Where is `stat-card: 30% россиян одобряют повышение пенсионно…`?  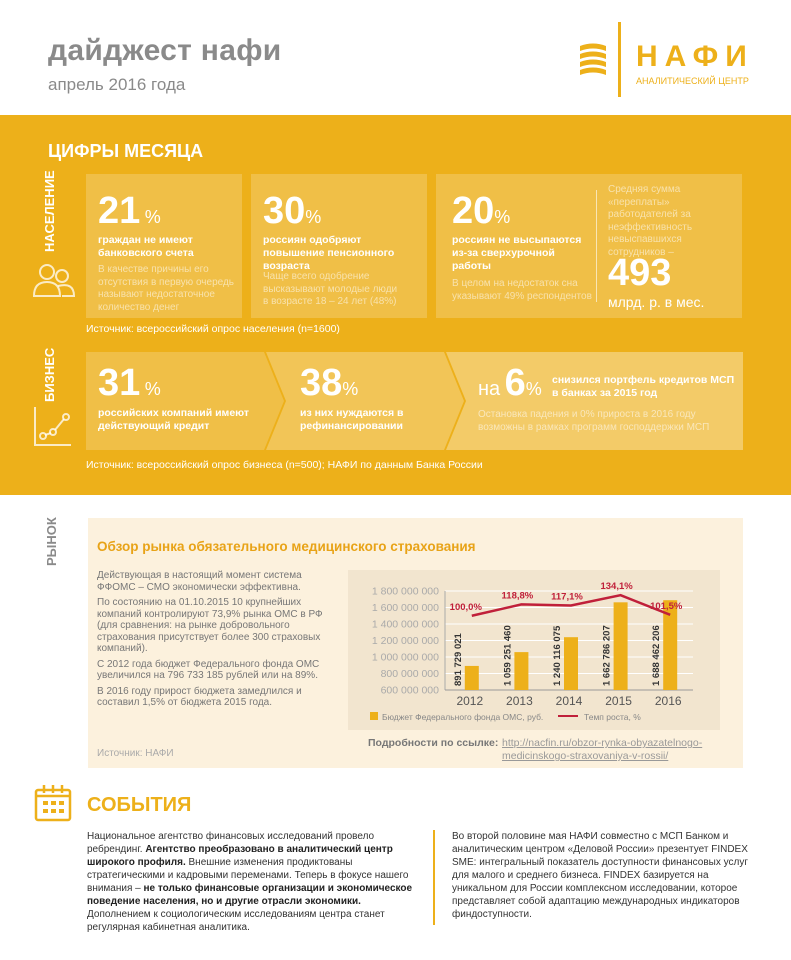 stat-card: 30% россиян одобряют повышение пенсионно… is located at coordinates (339, 246).